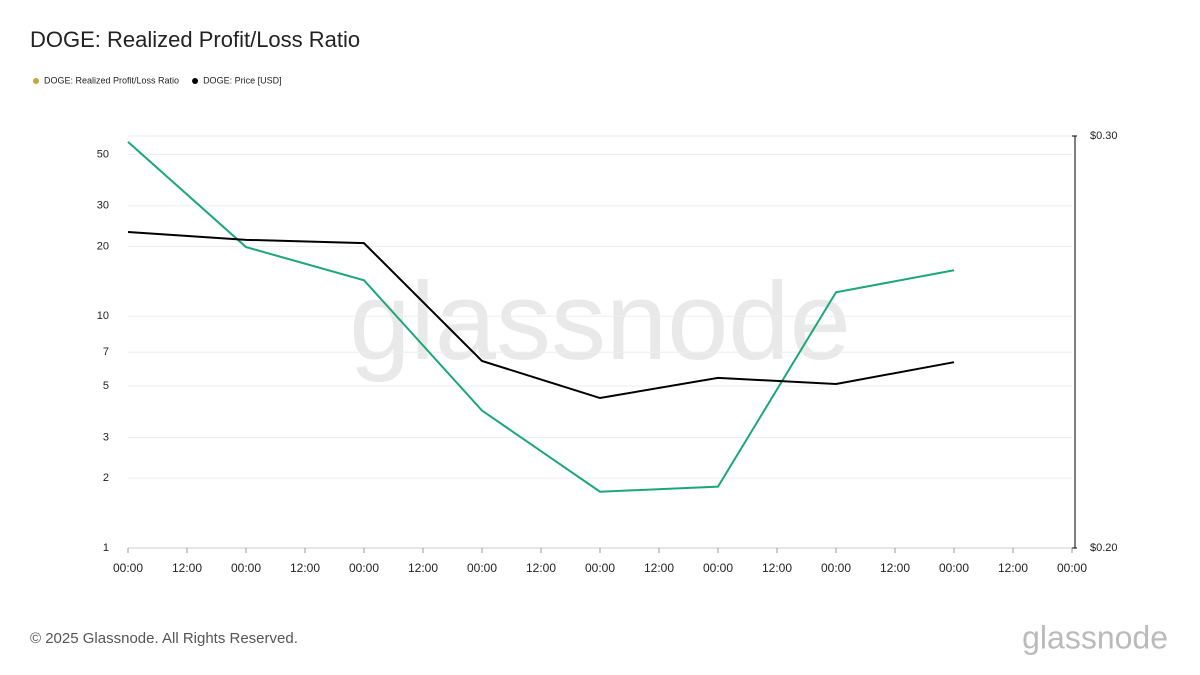  Describe the element at coordinates (103, 206) in the screenshot. I see `y-tick-label: 30` at that location.